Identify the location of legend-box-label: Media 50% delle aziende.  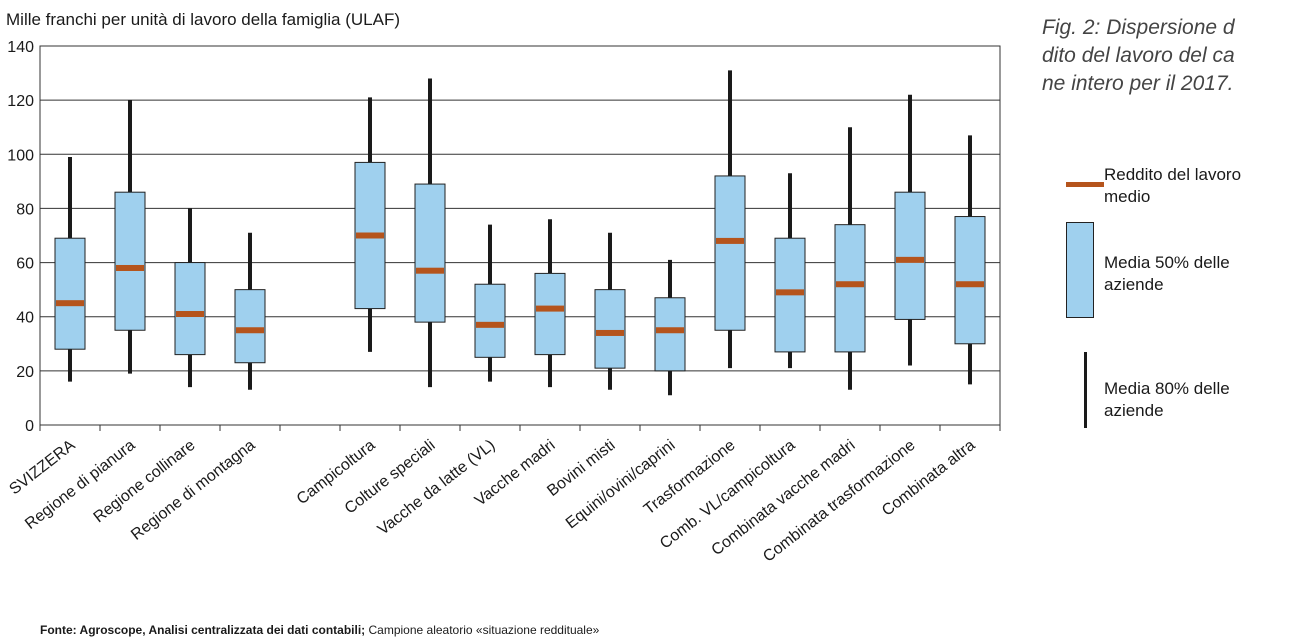
(1167, 273).